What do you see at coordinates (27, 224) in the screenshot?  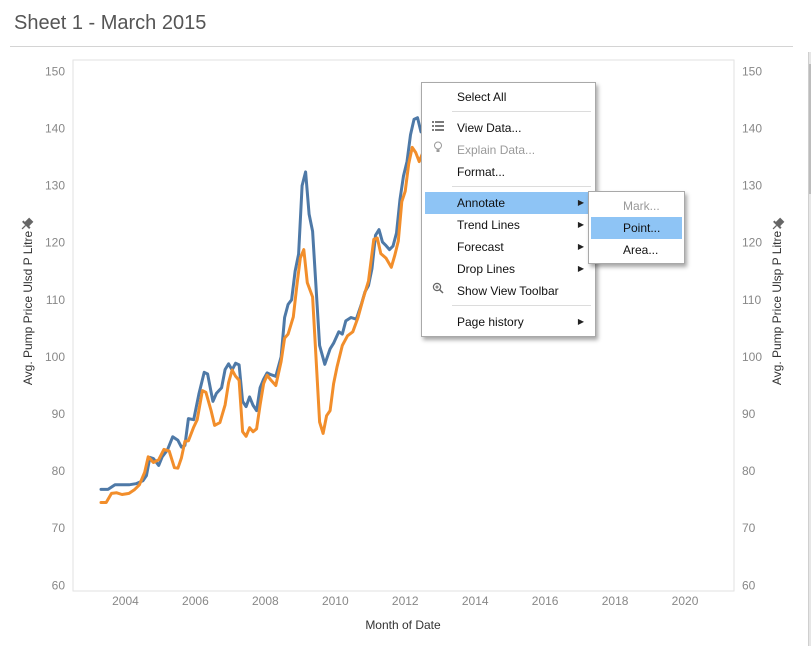 I see `pin-icon-left` at bounding box center [27, 224].